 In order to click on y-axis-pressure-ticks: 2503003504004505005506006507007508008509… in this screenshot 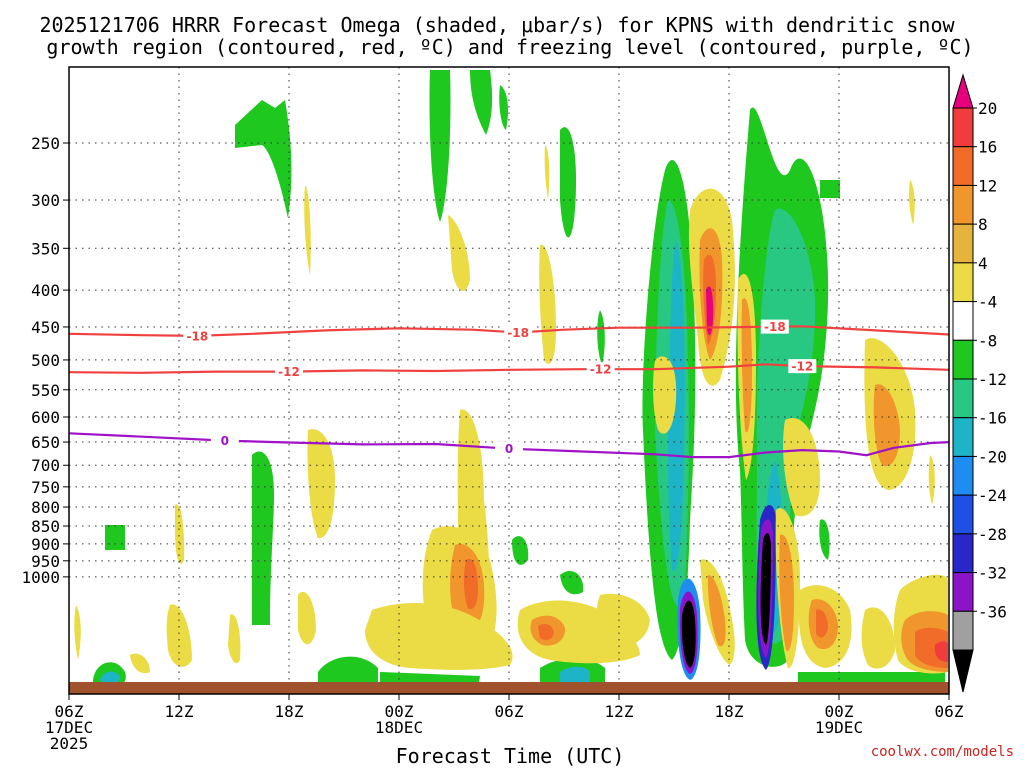, I will do `click(45, 360)`.